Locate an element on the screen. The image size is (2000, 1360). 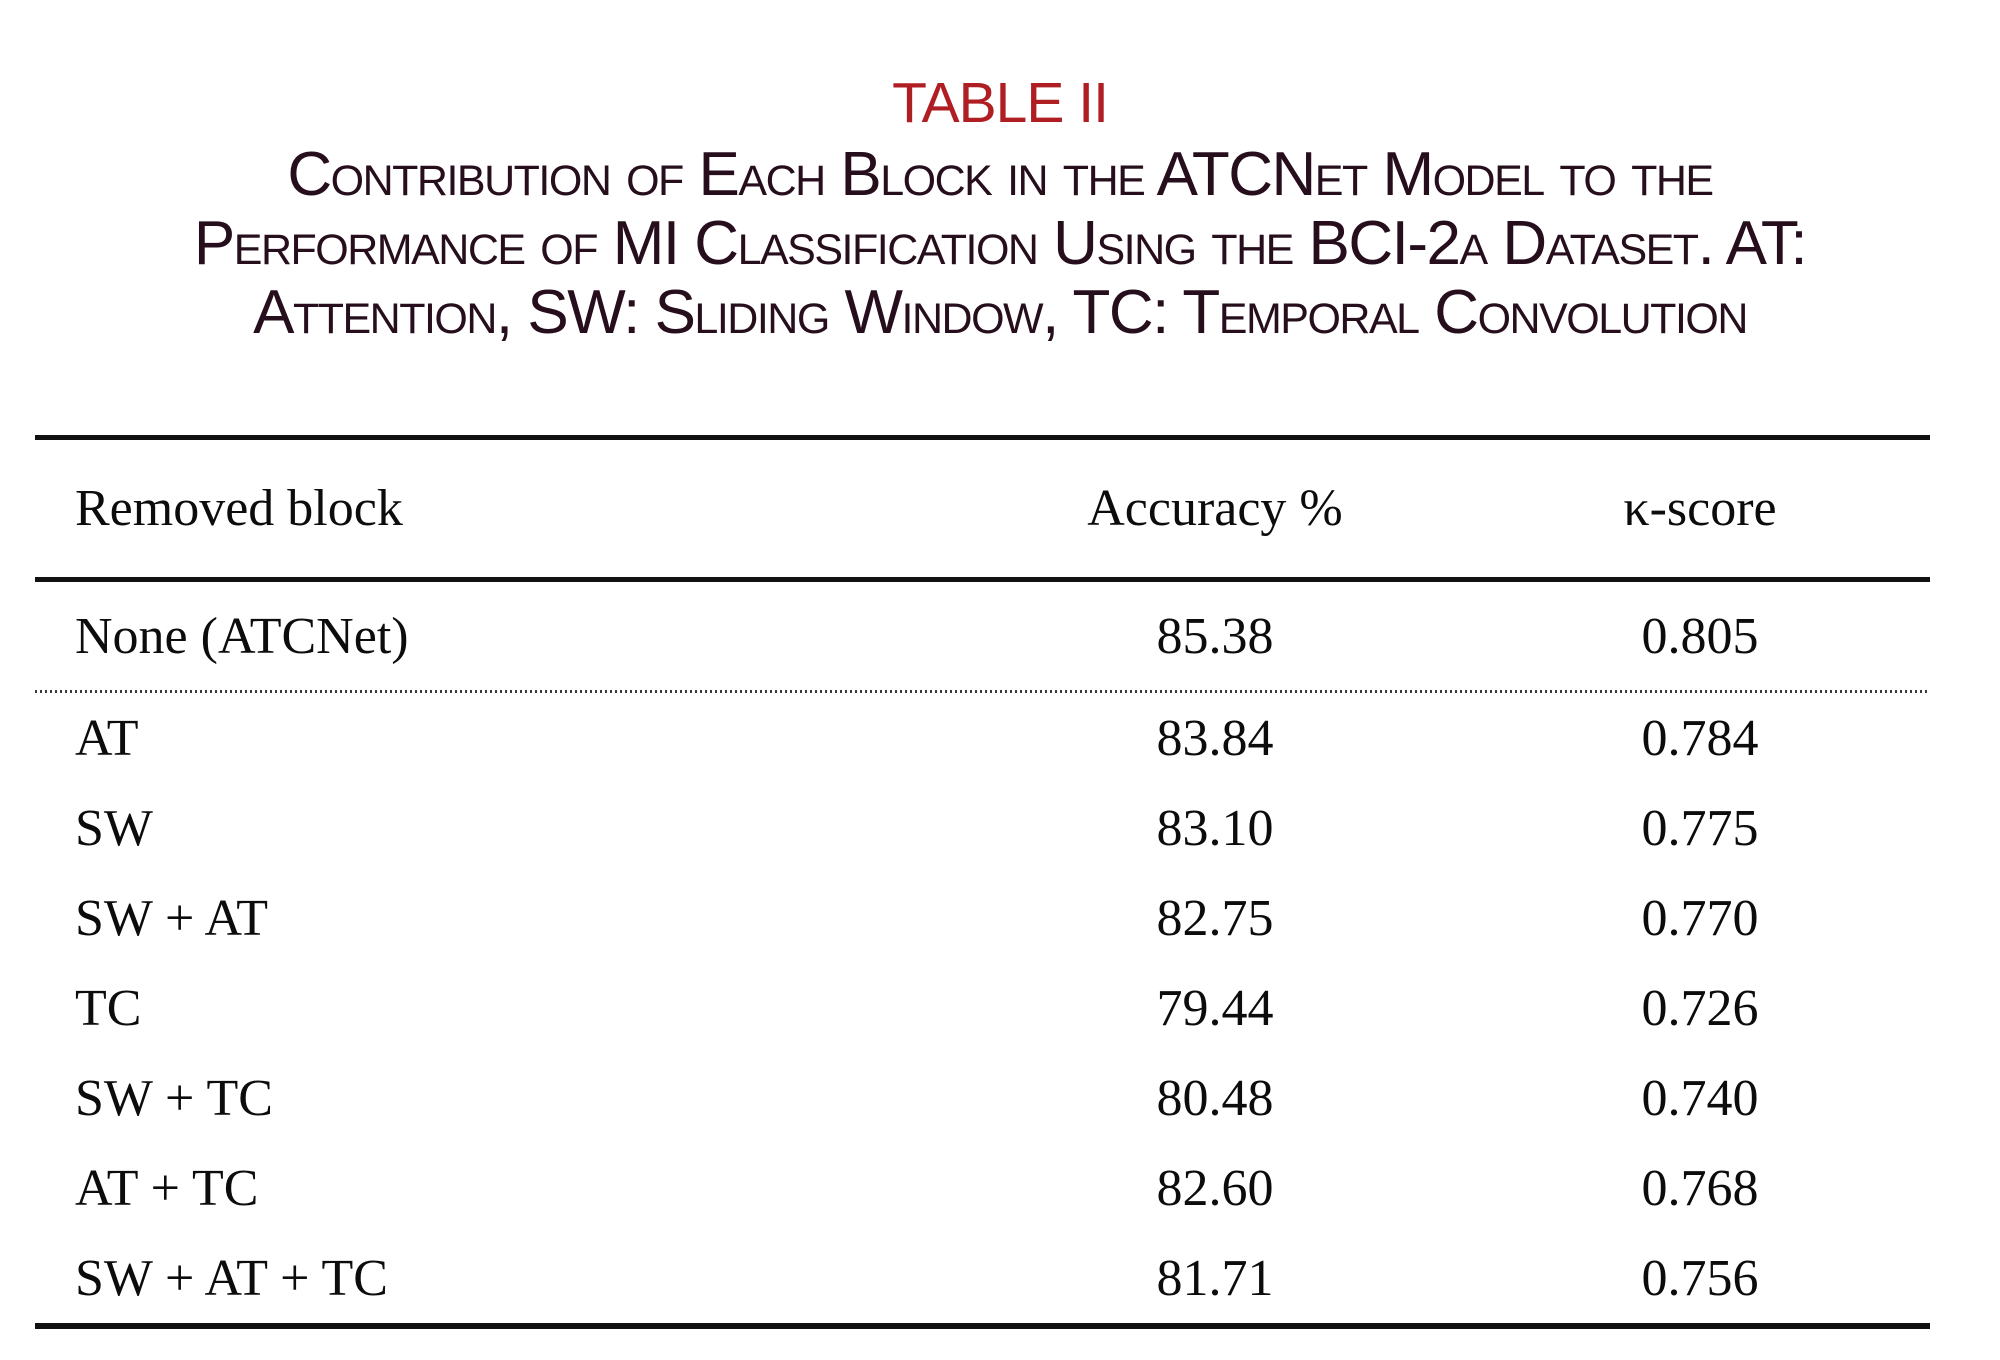
table-row: SW + AT + TC 81.71 0.756 is located at coordinates (982, 1278).